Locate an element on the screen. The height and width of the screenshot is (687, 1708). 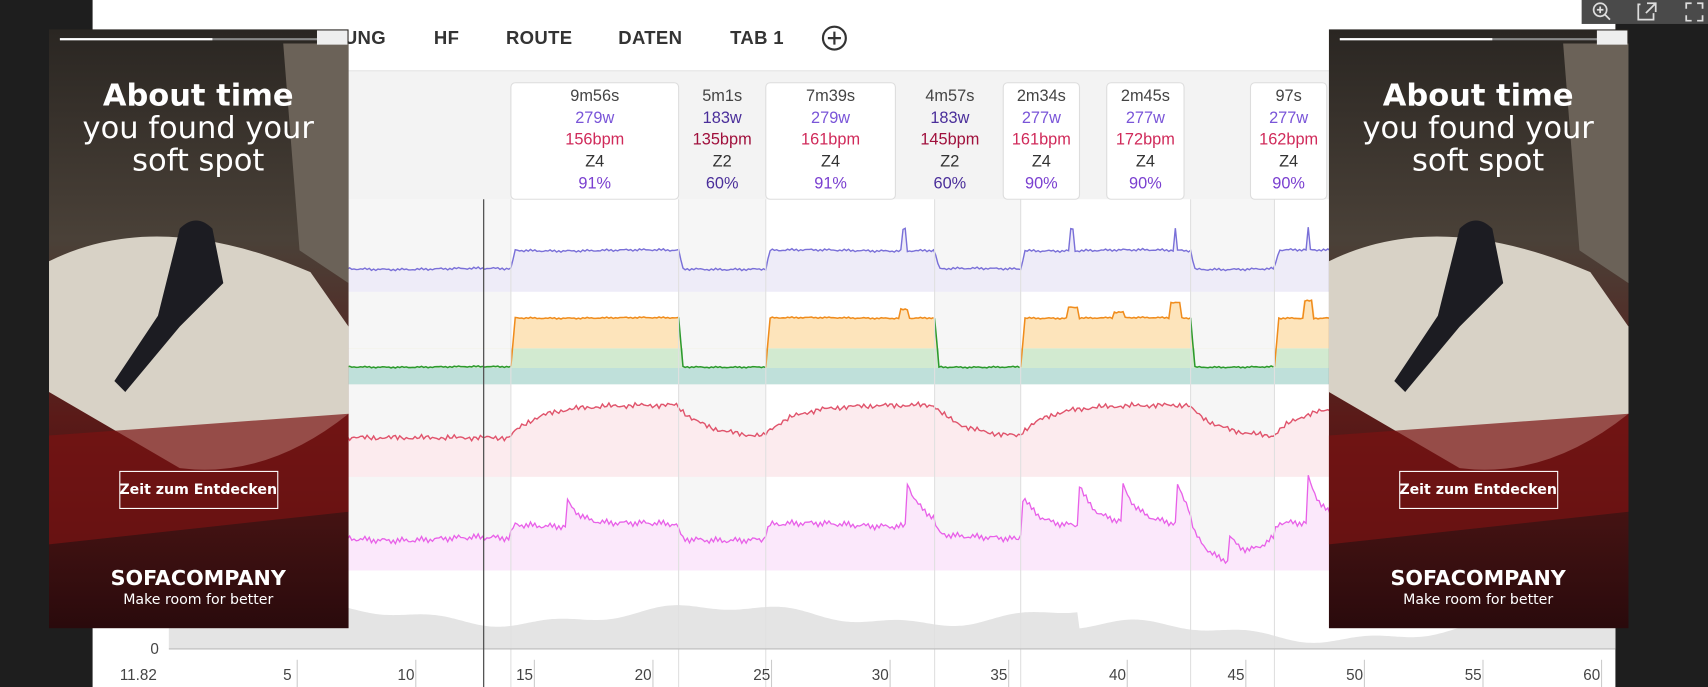
x-tick-label: 40 is located at coordinates (1117, 675).